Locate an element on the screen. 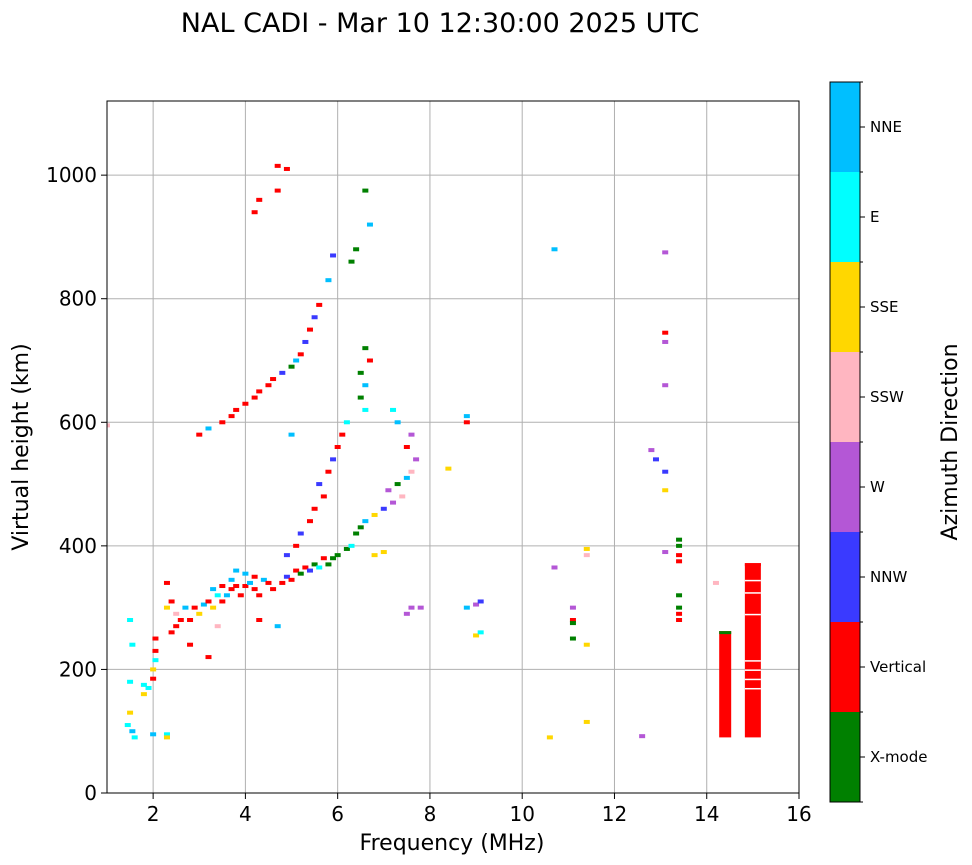 This screenshot has width=972, height=865. x-tick-label: 4 is located at coordinates (245, 814).